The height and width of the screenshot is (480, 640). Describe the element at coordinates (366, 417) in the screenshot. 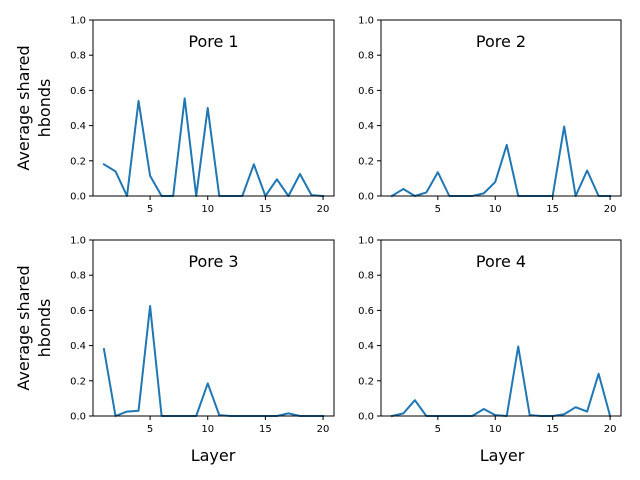

I see `y-tick-label-pore-4: 0.0` at that location.